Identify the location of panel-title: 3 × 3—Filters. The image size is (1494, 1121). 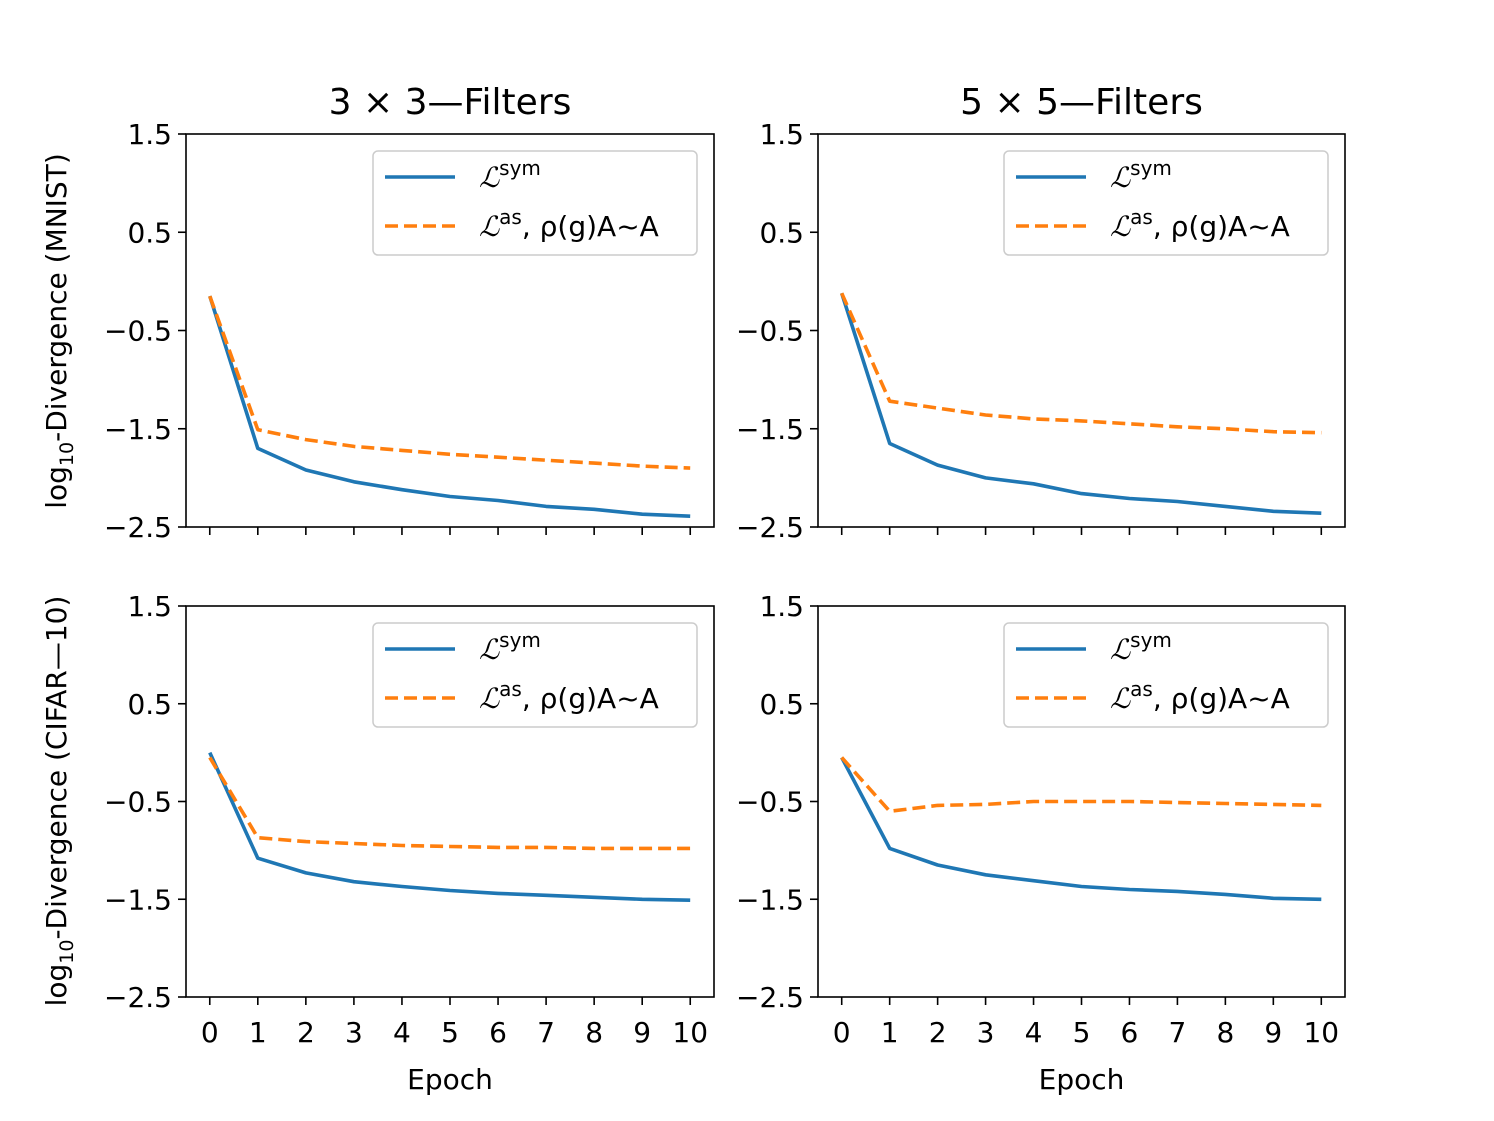
(450, 102).